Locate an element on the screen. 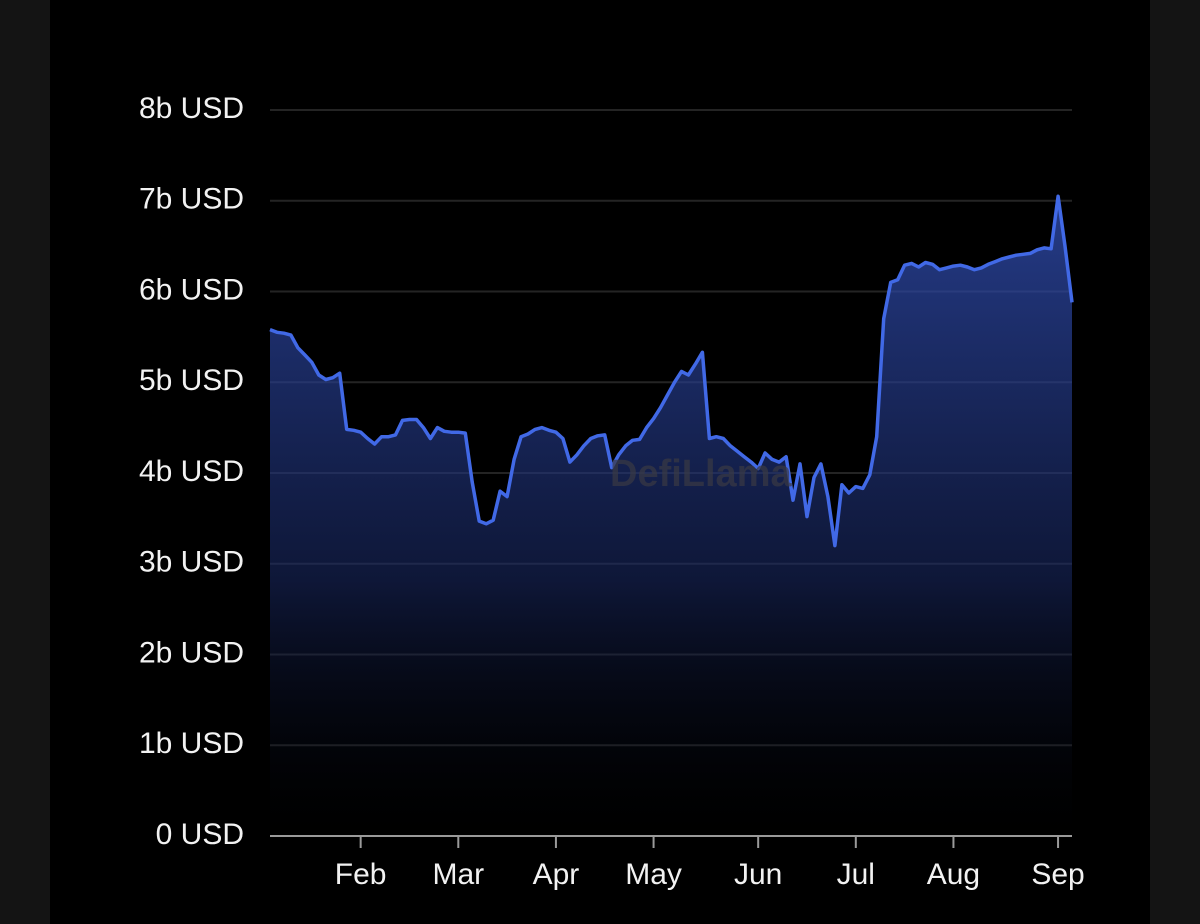 Image resolution: width=1200 pixels, height=924 pixels. y-tick-label: 3b USD is located at coordinates (191, 562).